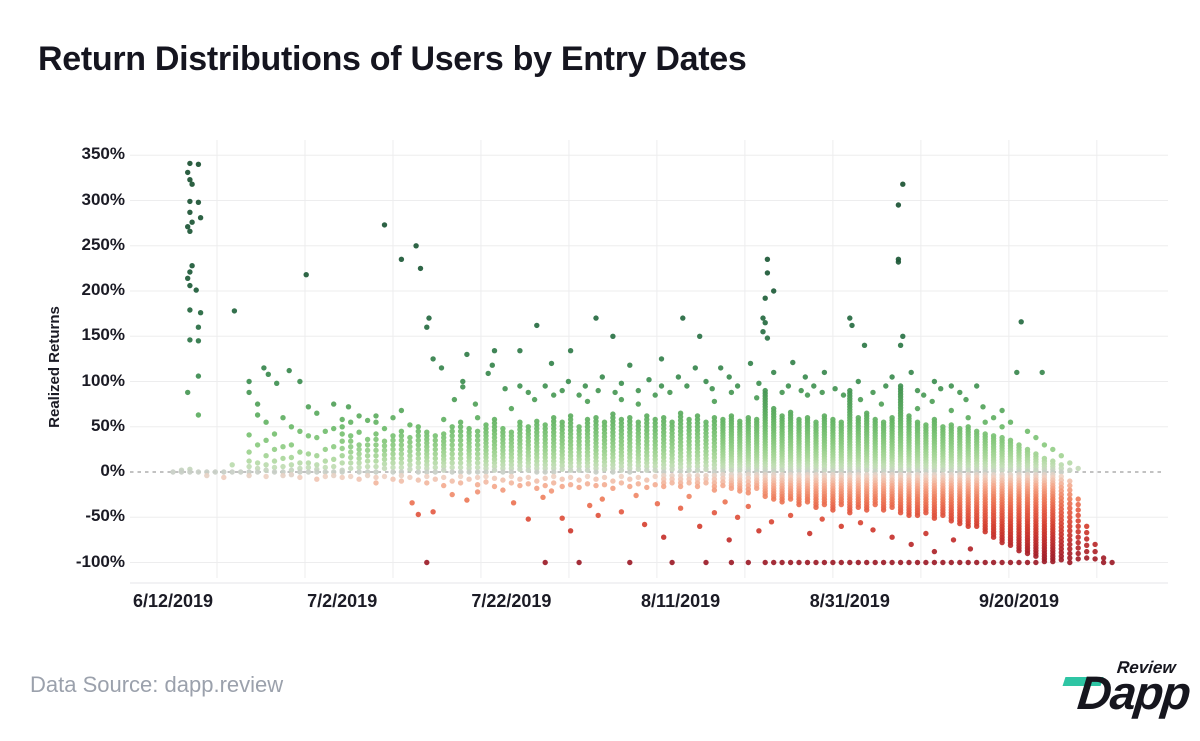  What do you see at coordinates (103, 199) in the screenshot?
I see `y-tick-label: 300%` at bounding box center [103, 199].